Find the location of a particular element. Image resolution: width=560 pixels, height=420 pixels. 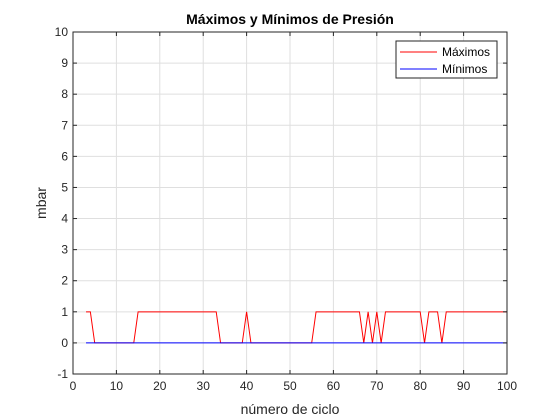

legend-box is located at coordinates (446, 59).